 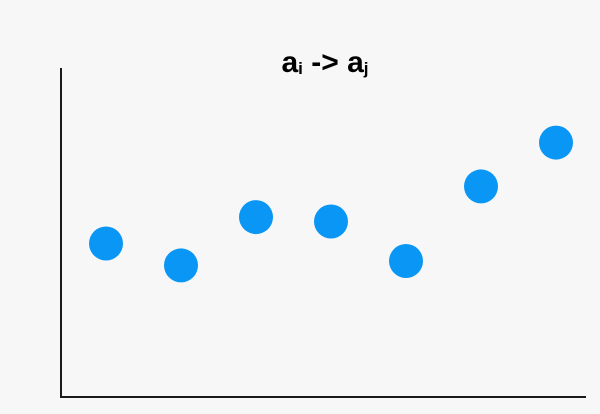 What do you see at coordinates (355, 62) in the screenshot?
I see `title-base-2: a` at bounding box center [355, 62].